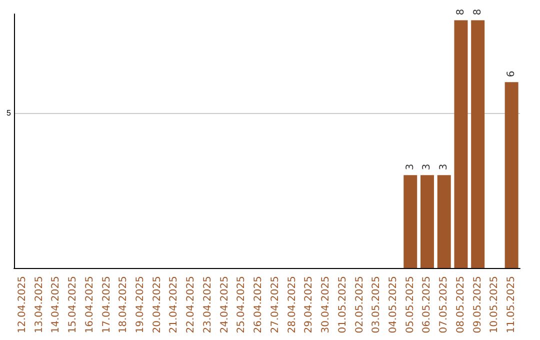 The height and width of the screenshot is (340, 540). Describe the element at coordinates (460, 305) in the screenshot. I see `x-tick-label: 08.05.2025` at that location.